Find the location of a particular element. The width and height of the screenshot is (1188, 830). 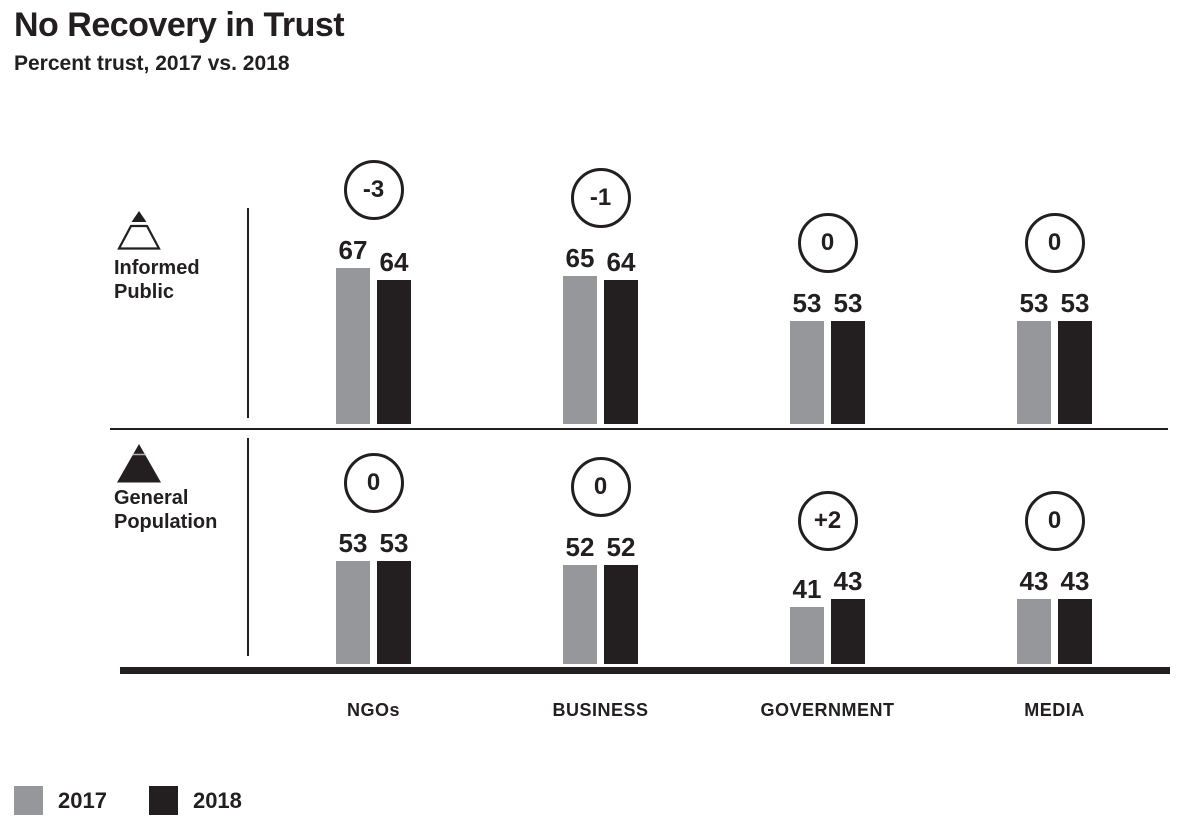

panel-divider-line is located at coordinates (639, 429).